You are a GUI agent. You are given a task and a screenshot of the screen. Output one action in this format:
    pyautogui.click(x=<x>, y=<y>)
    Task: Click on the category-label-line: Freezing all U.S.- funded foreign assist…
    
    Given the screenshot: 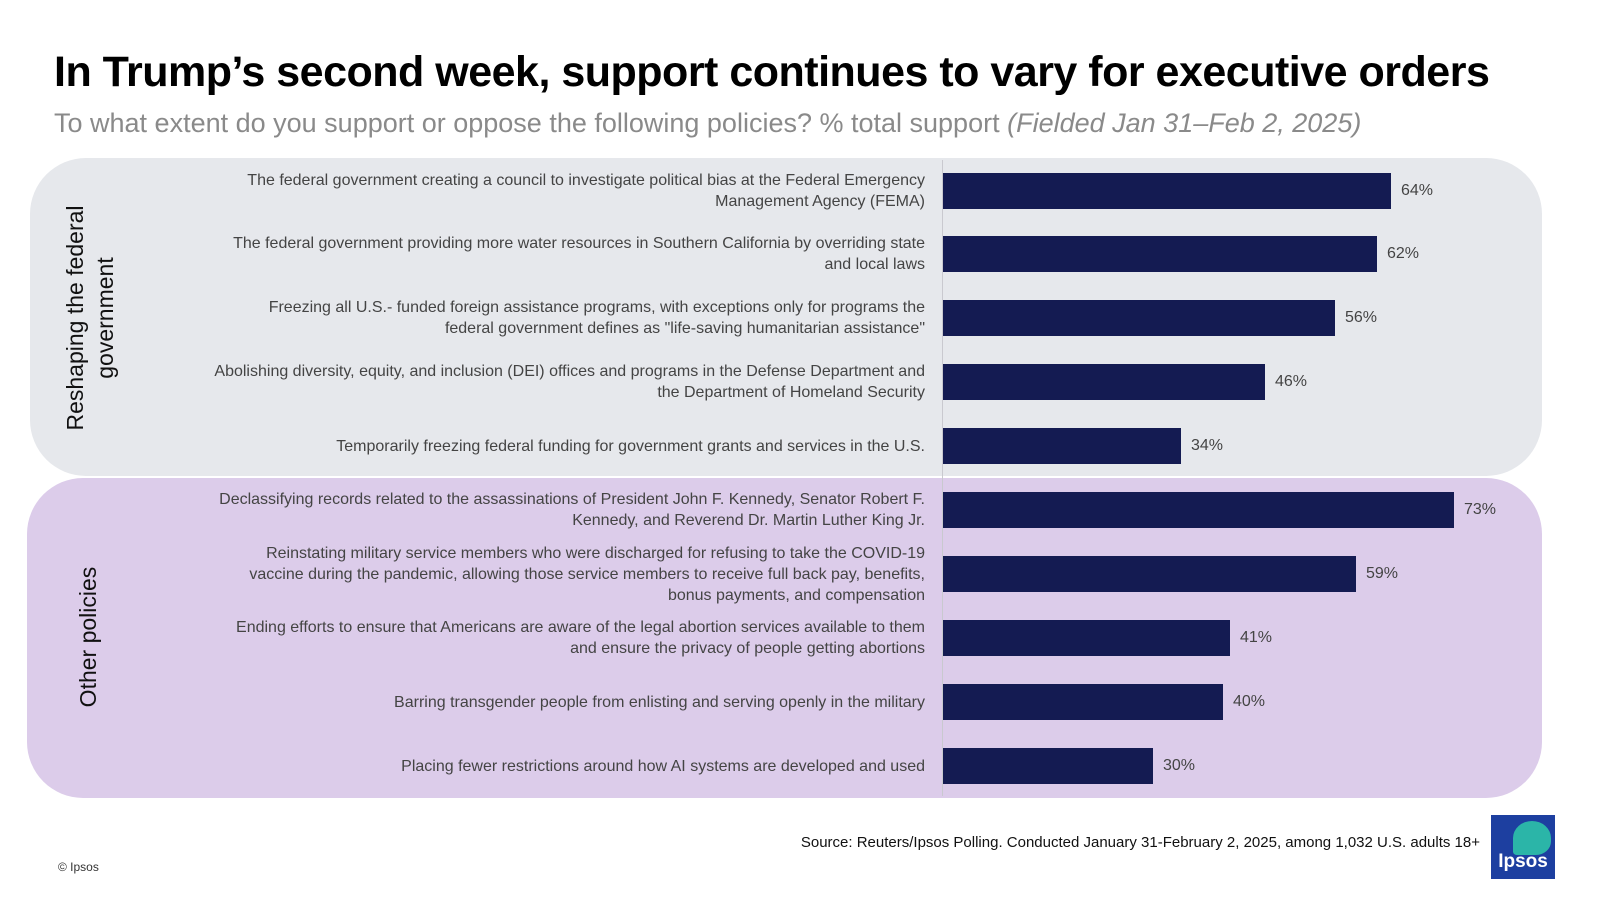 What is the action you would take?
    pyautogui.click(x=596, y=307)
    